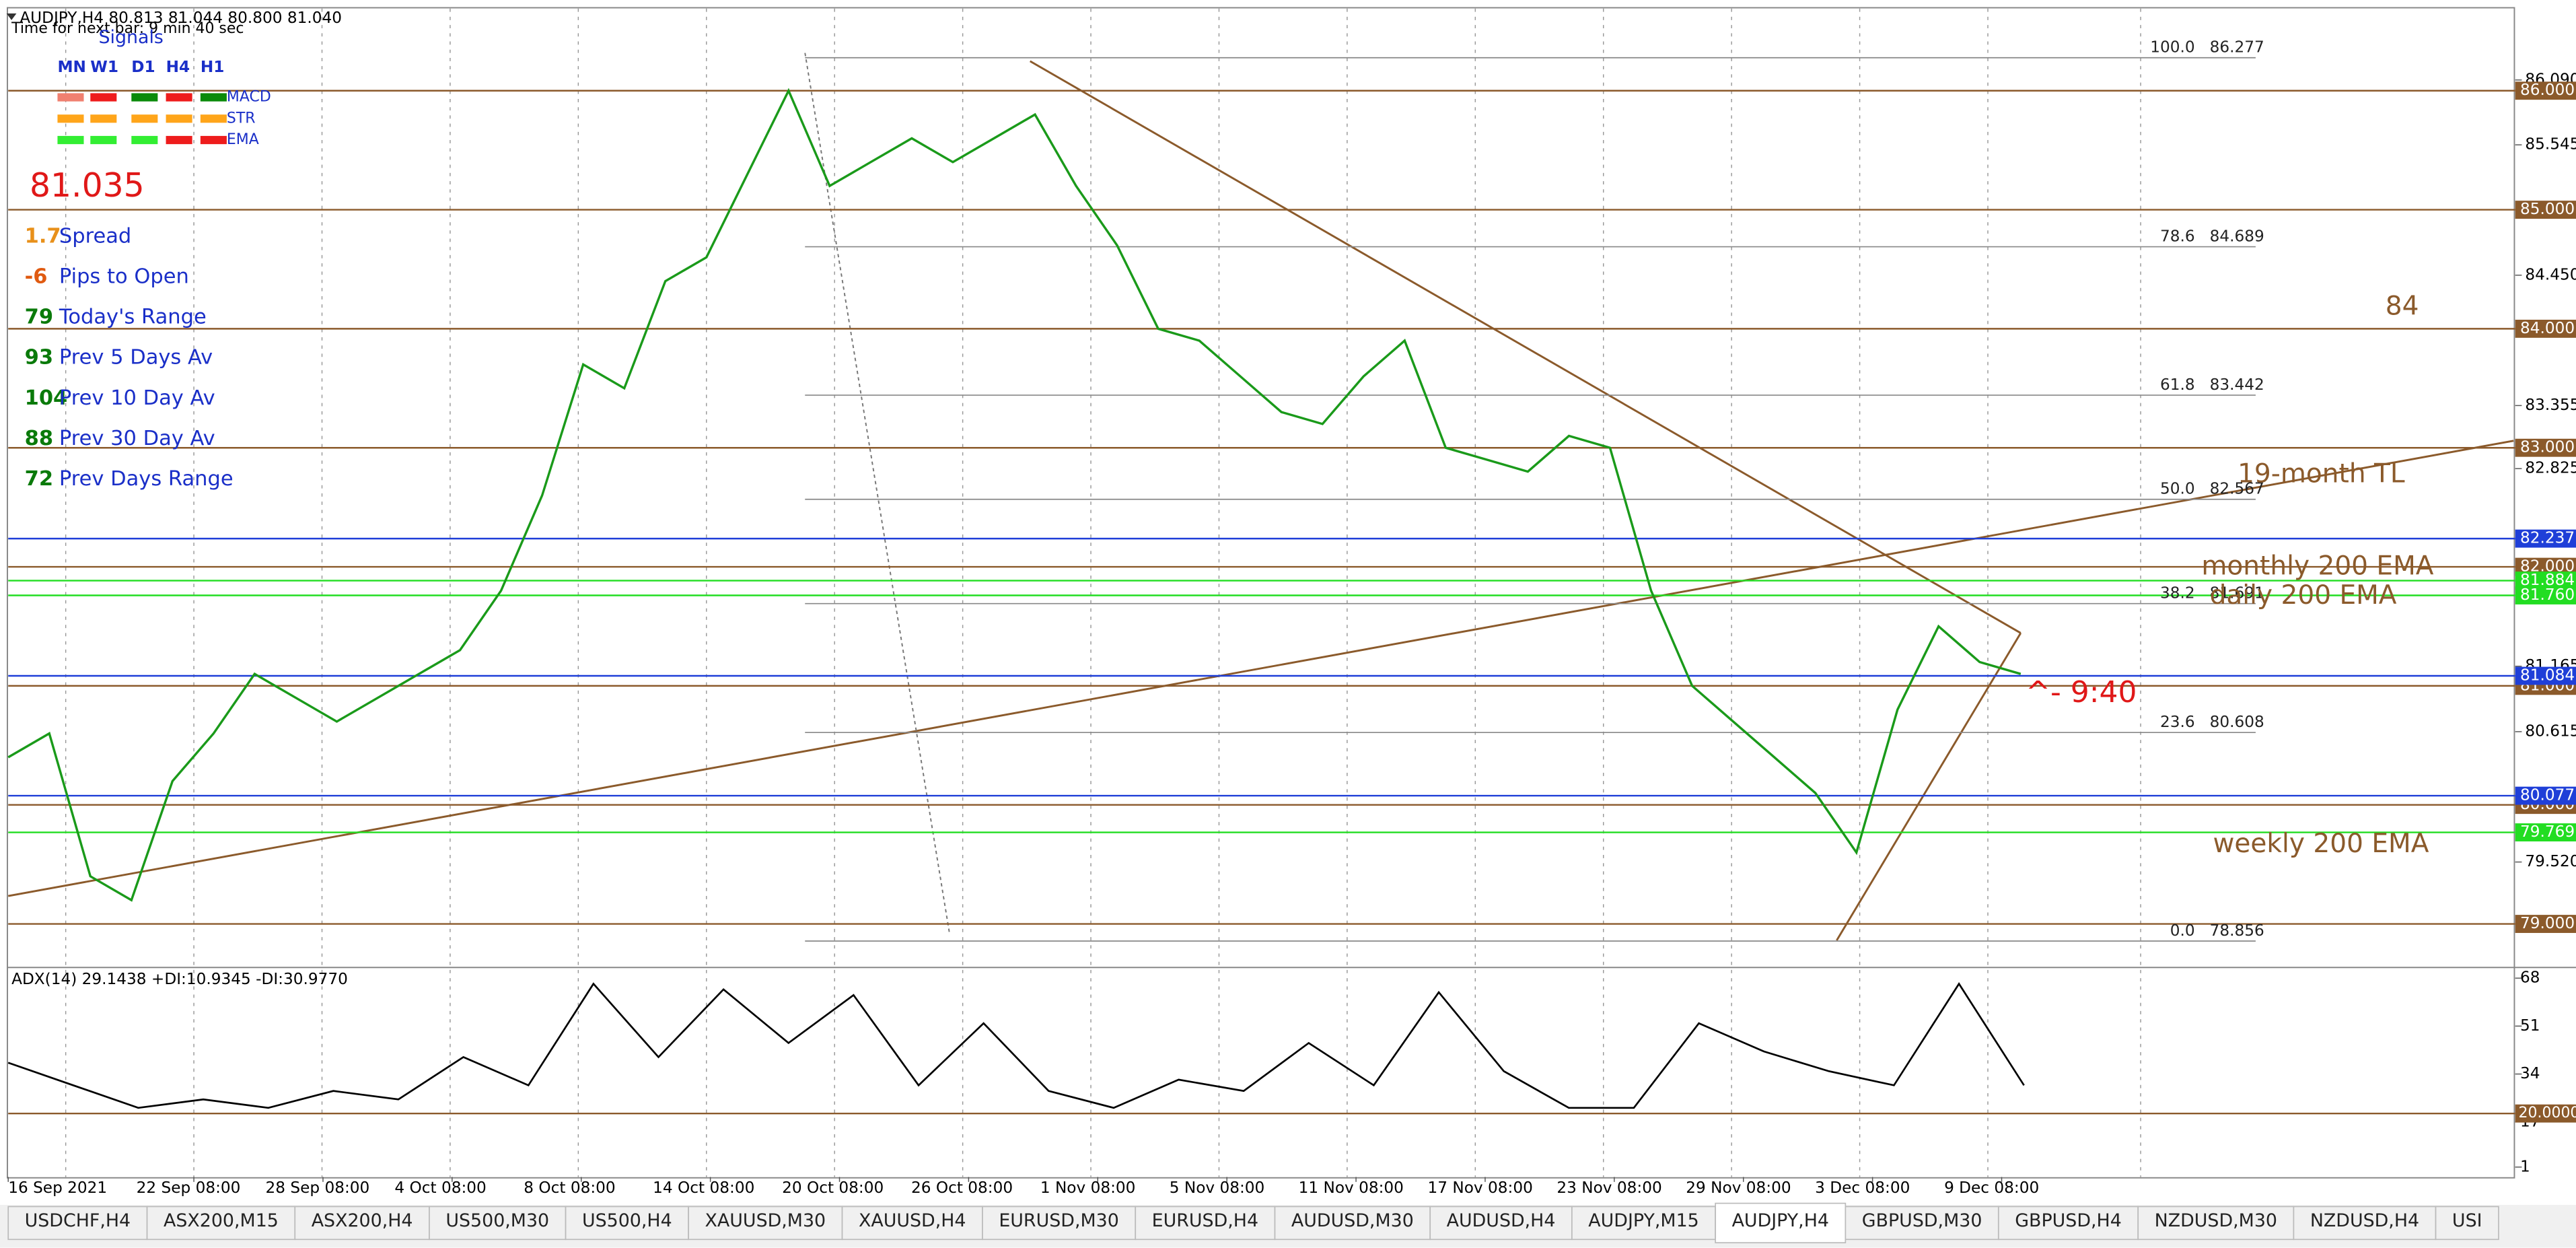  What do you see at coordinates (1217, 1188) in the screenshot?
I see `x-tick-label: 5 Nov 08:00` at bounding box center [1217, 1188].